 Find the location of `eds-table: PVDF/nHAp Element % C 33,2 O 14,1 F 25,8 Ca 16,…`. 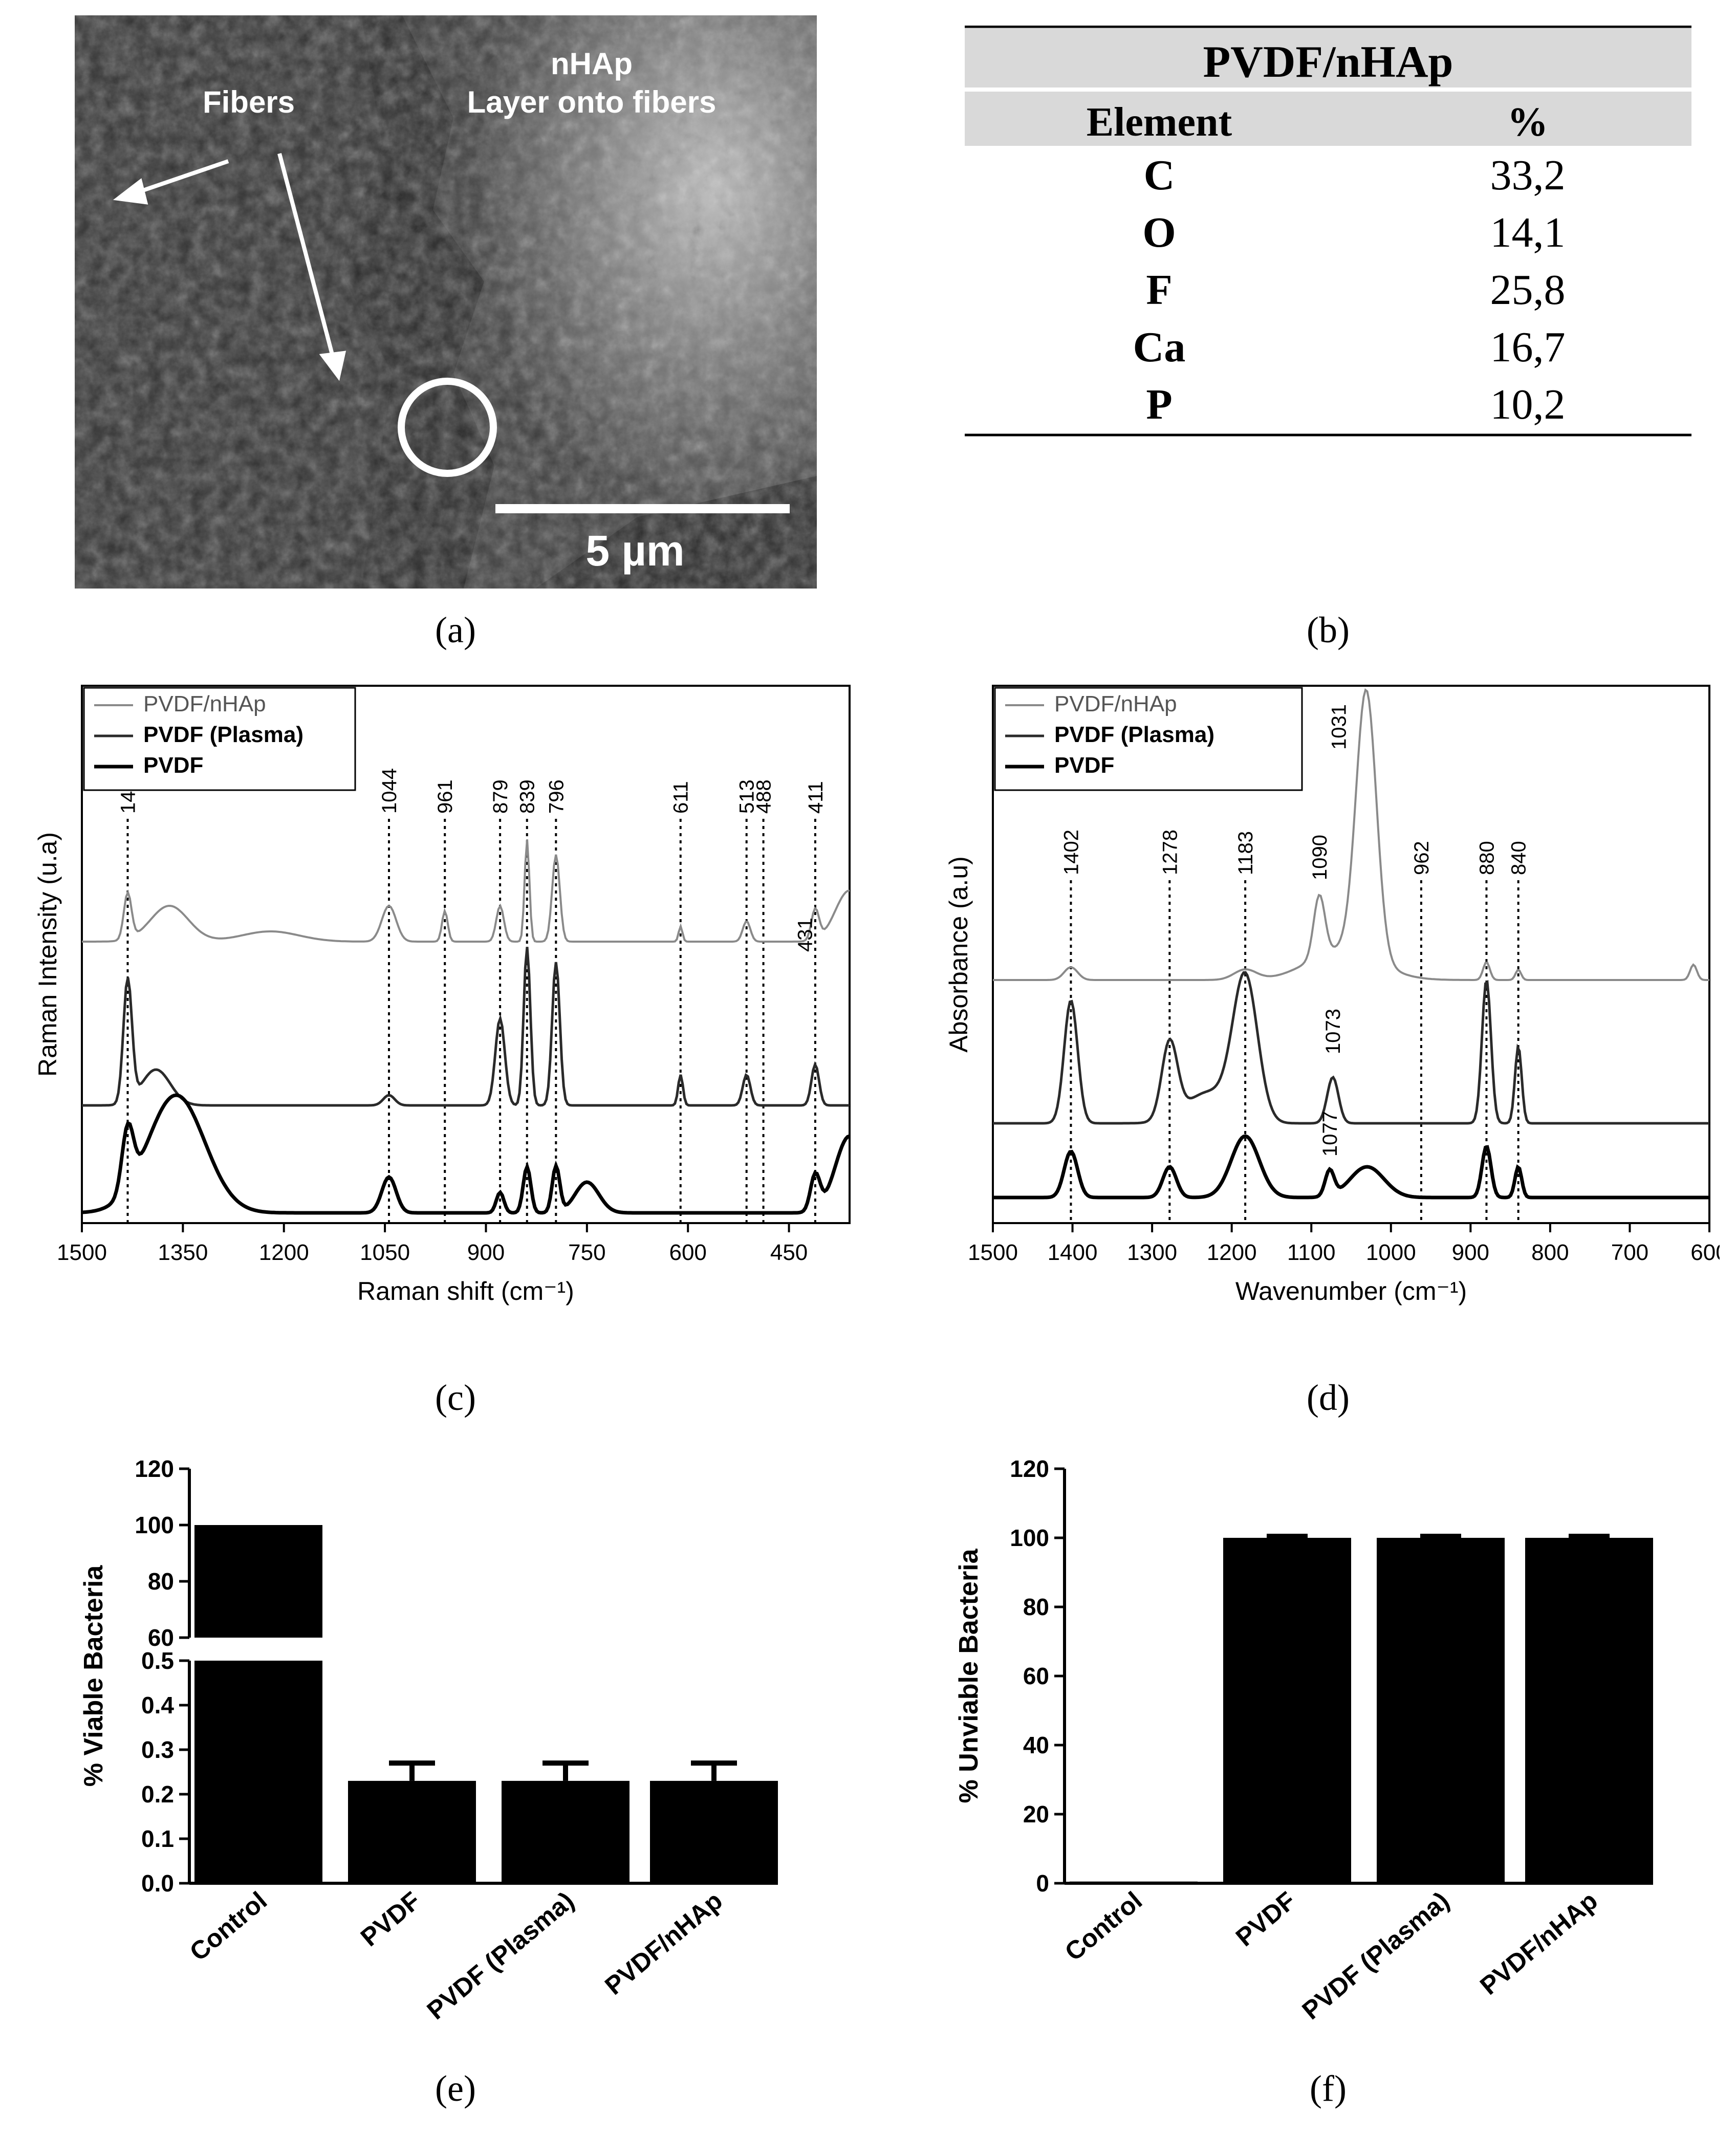

eds-table: PVDF/nHAp Element % C 33,2 O 14,1 F 25,8 Ca 16,… is located at coordinates (1328, 236).